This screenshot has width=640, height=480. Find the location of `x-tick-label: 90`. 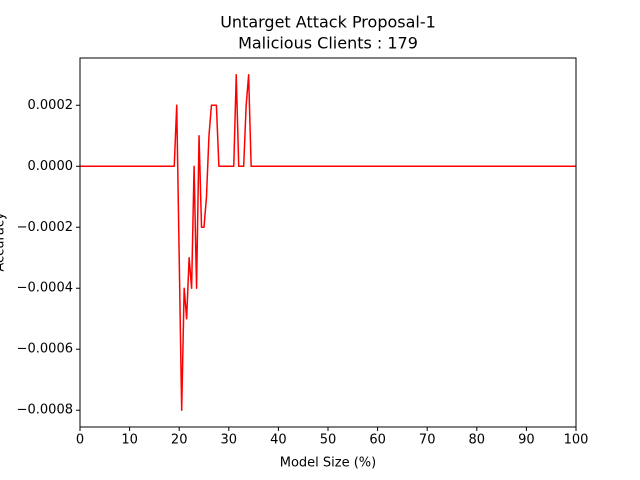

x-tick-label: 90 is located at coordinates (526, 440).